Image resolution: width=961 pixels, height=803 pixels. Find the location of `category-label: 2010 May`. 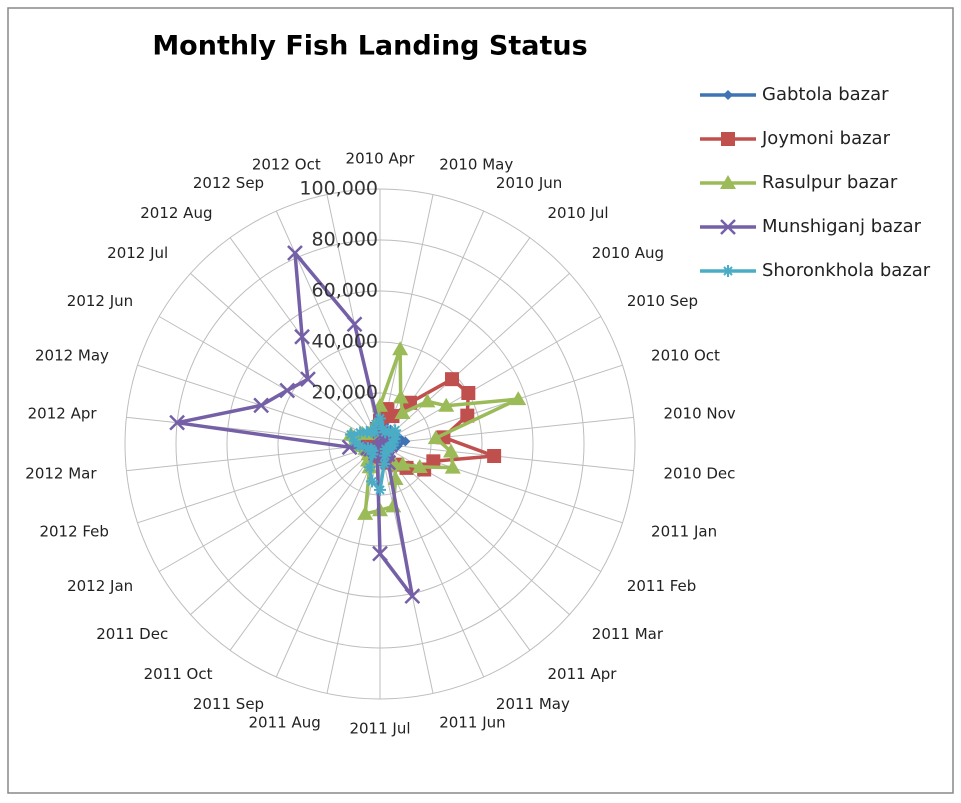

category-label: 2010 May is located at coordinates (476, 165).